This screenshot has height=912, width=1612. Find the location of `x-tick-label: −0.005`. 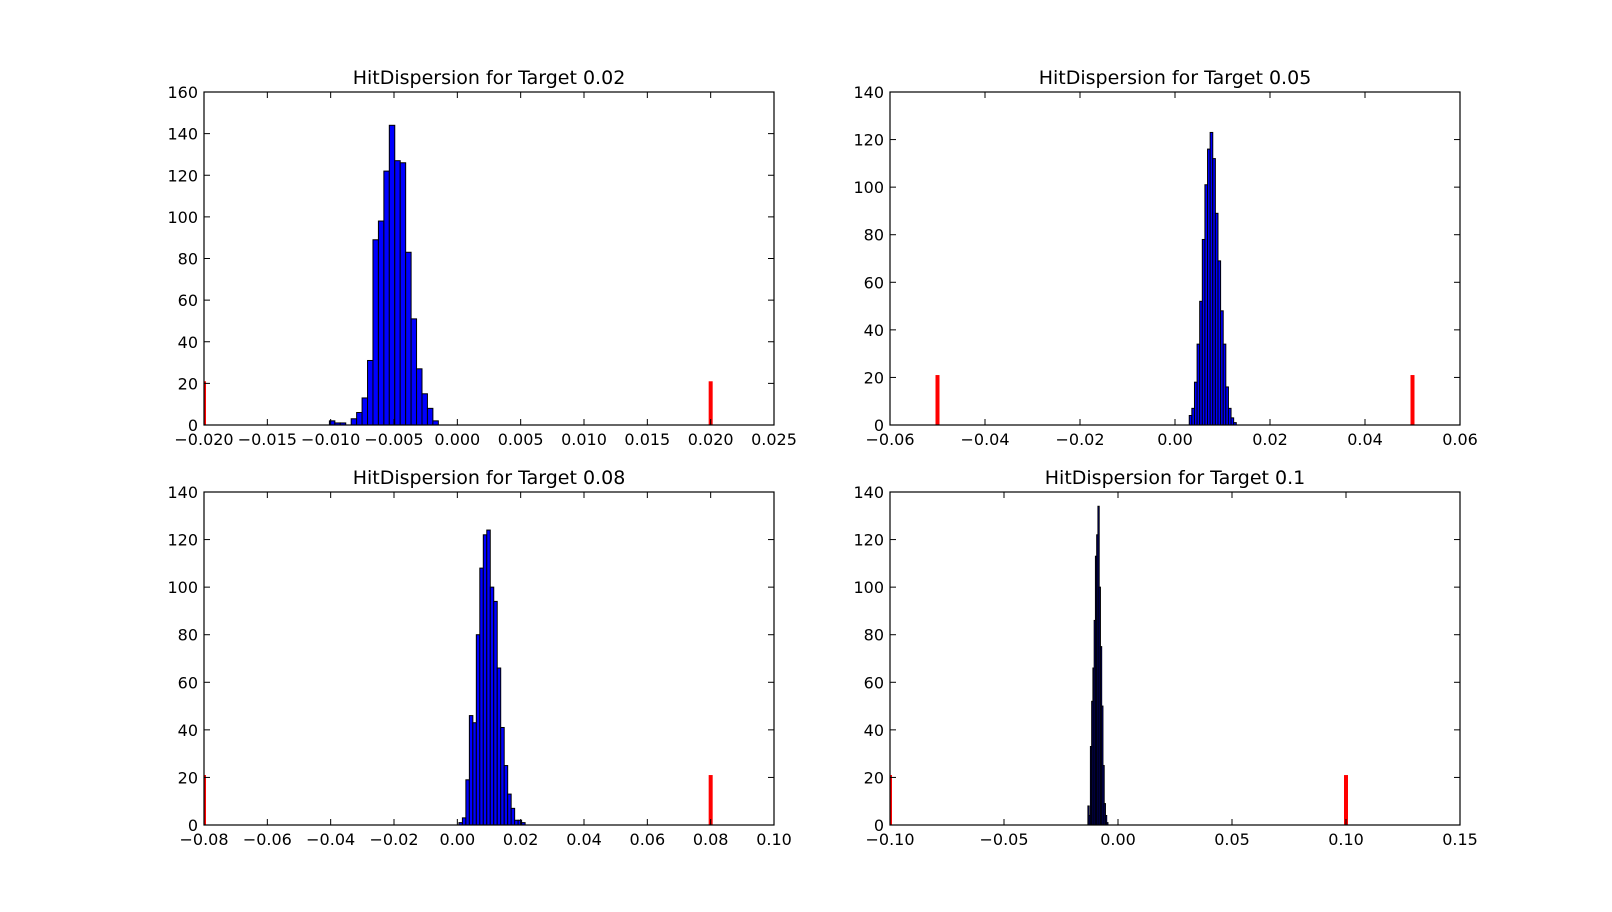

x-tick-label: −0.005 is located at coordinates (393, 439).